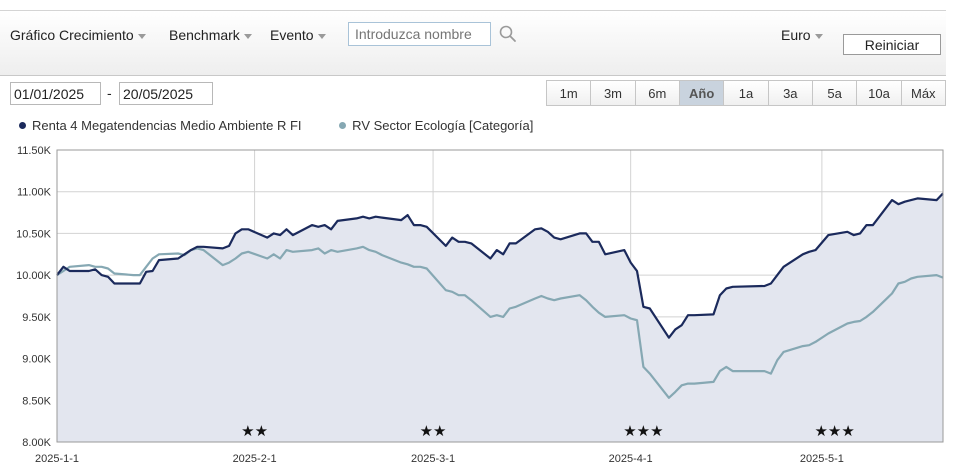 The height and width of the screenshot is (470, 953). Describe the element at coordinates (55, 93) in the screenshot. I see `start-date-input` at that location.